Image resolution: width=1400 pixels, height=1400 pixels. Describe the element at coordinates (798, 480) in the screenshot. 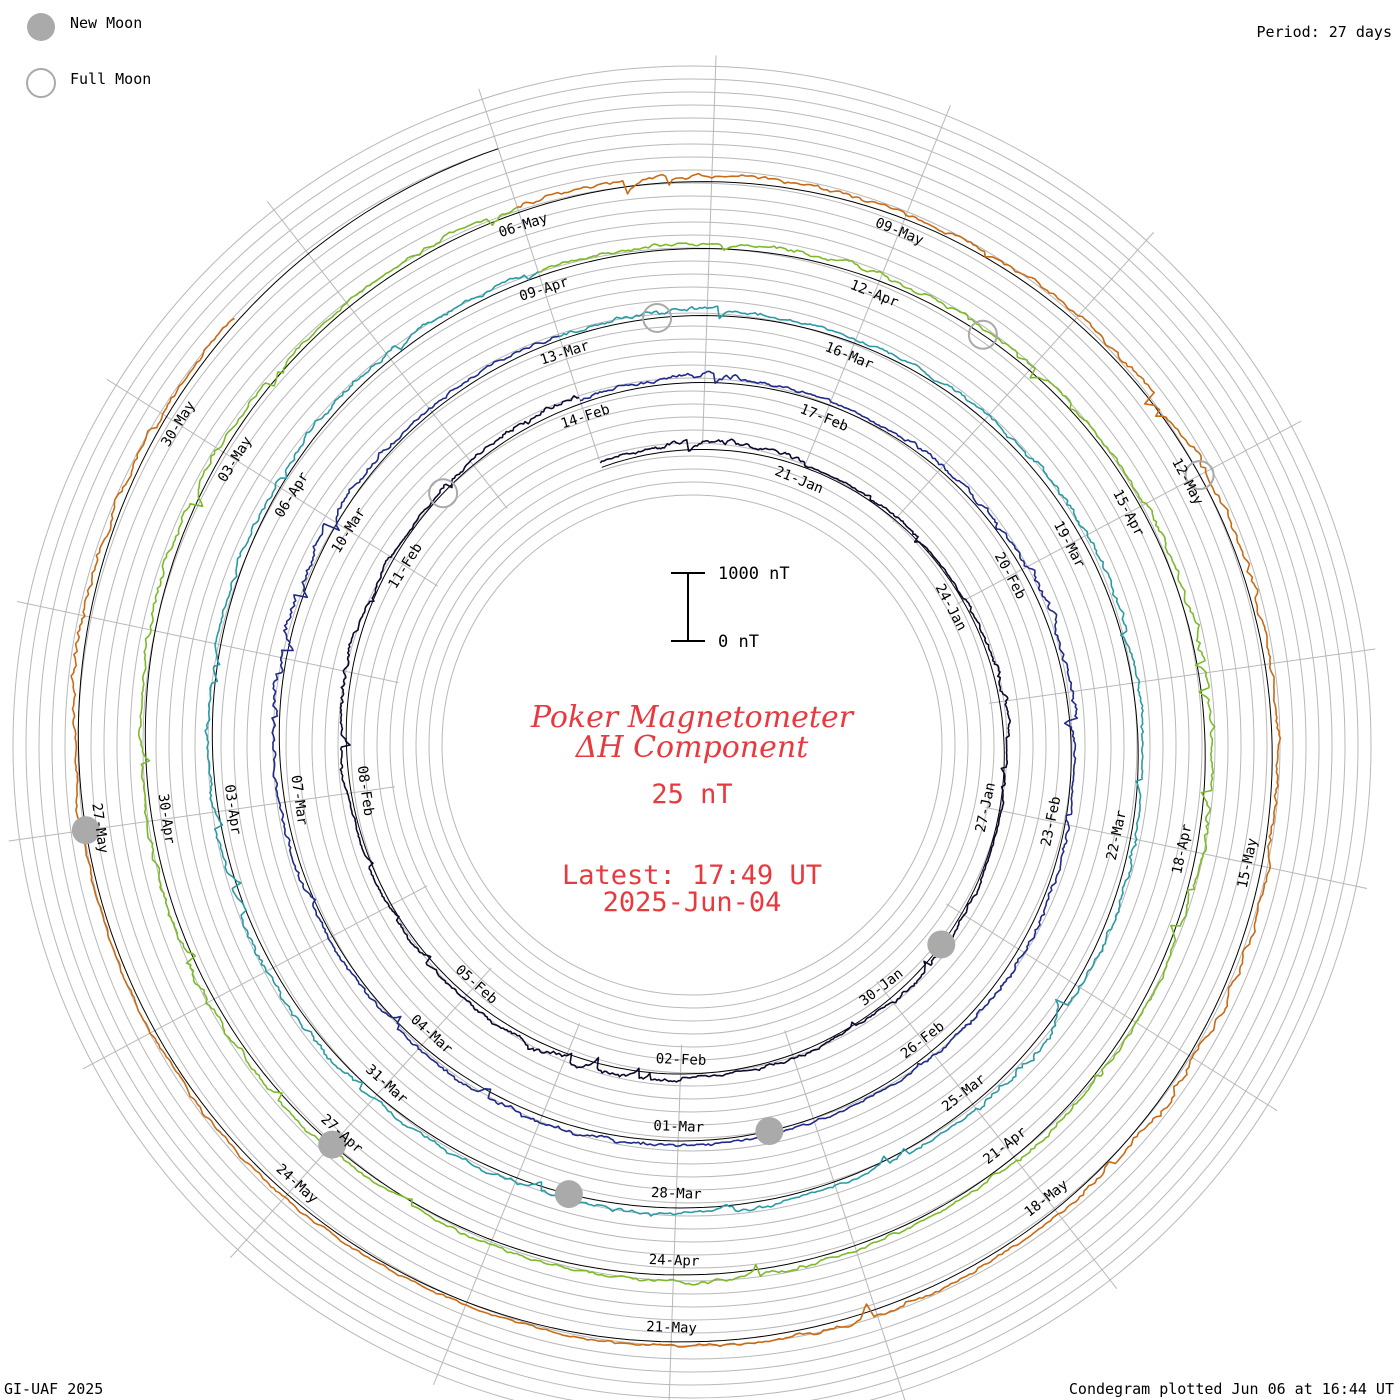

I see `date-label: 21-Jan` at that location.